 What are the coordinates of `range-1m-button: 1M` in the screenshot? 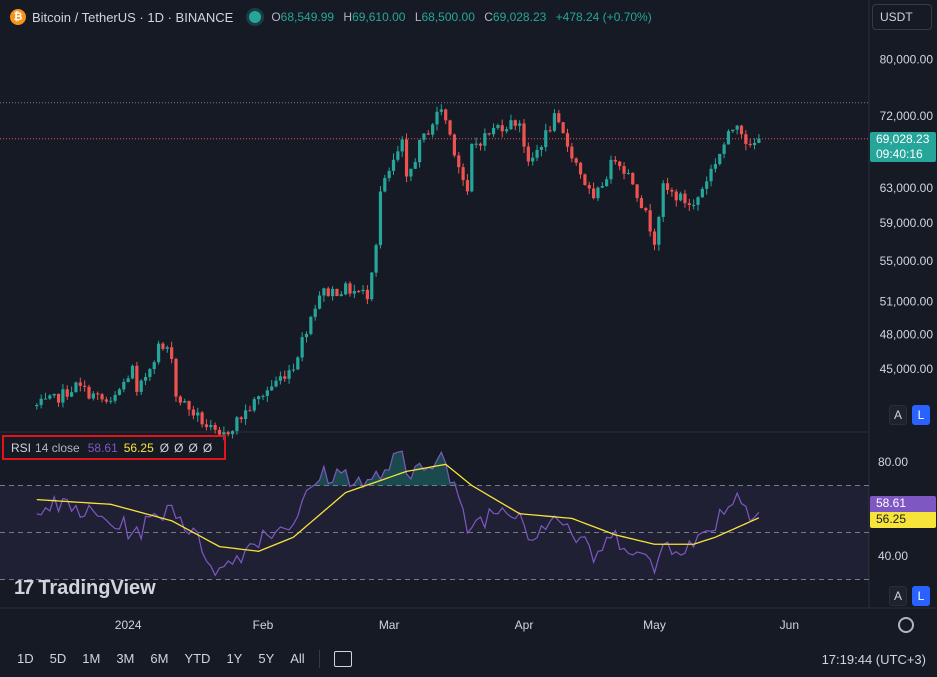 It's located at (91, 658).